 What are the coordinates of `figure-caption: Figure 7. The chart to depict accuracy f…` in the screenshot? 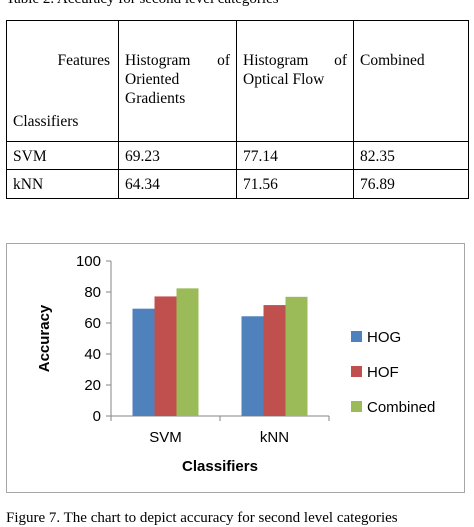 It's located at (202, 518).